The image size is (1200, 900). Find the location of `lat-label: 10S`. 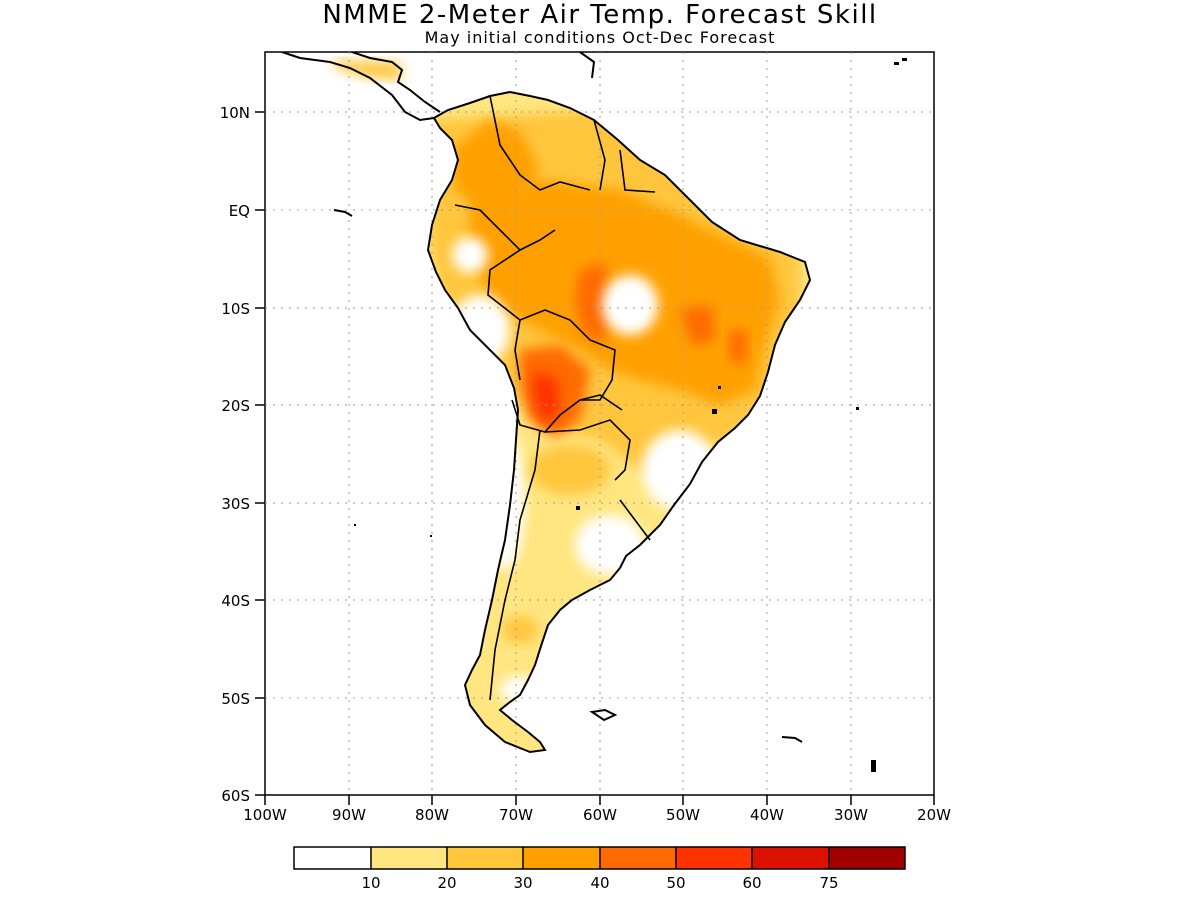

lat-label: 10S is located at coordinates (235, 309).